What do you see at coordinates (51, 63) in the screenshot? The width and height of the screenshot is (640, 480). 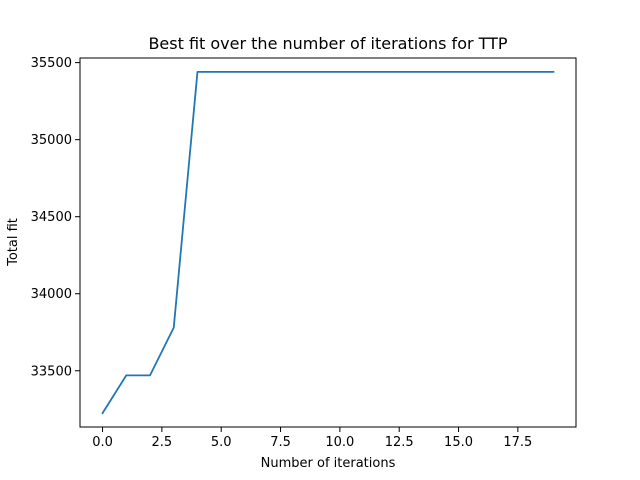 I see `y-tick-label: 35500` at bounding box center [51, 63].